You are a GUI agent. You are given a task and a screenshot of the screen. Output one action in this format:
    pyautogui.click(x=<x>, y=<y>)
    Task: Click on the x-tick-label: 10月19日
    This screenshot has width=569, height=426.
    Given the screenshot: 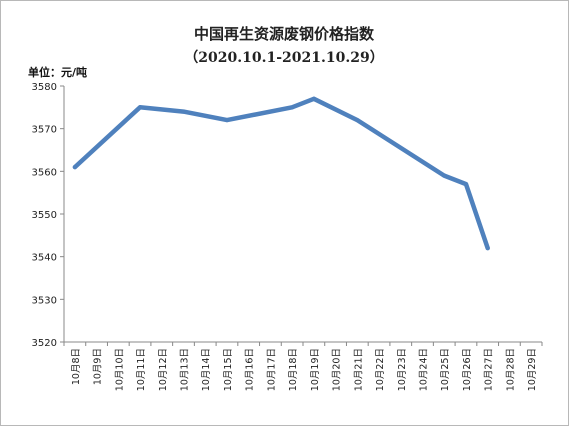 What is the action you would take?
    pyautogui.click(x=315, y=369)
    